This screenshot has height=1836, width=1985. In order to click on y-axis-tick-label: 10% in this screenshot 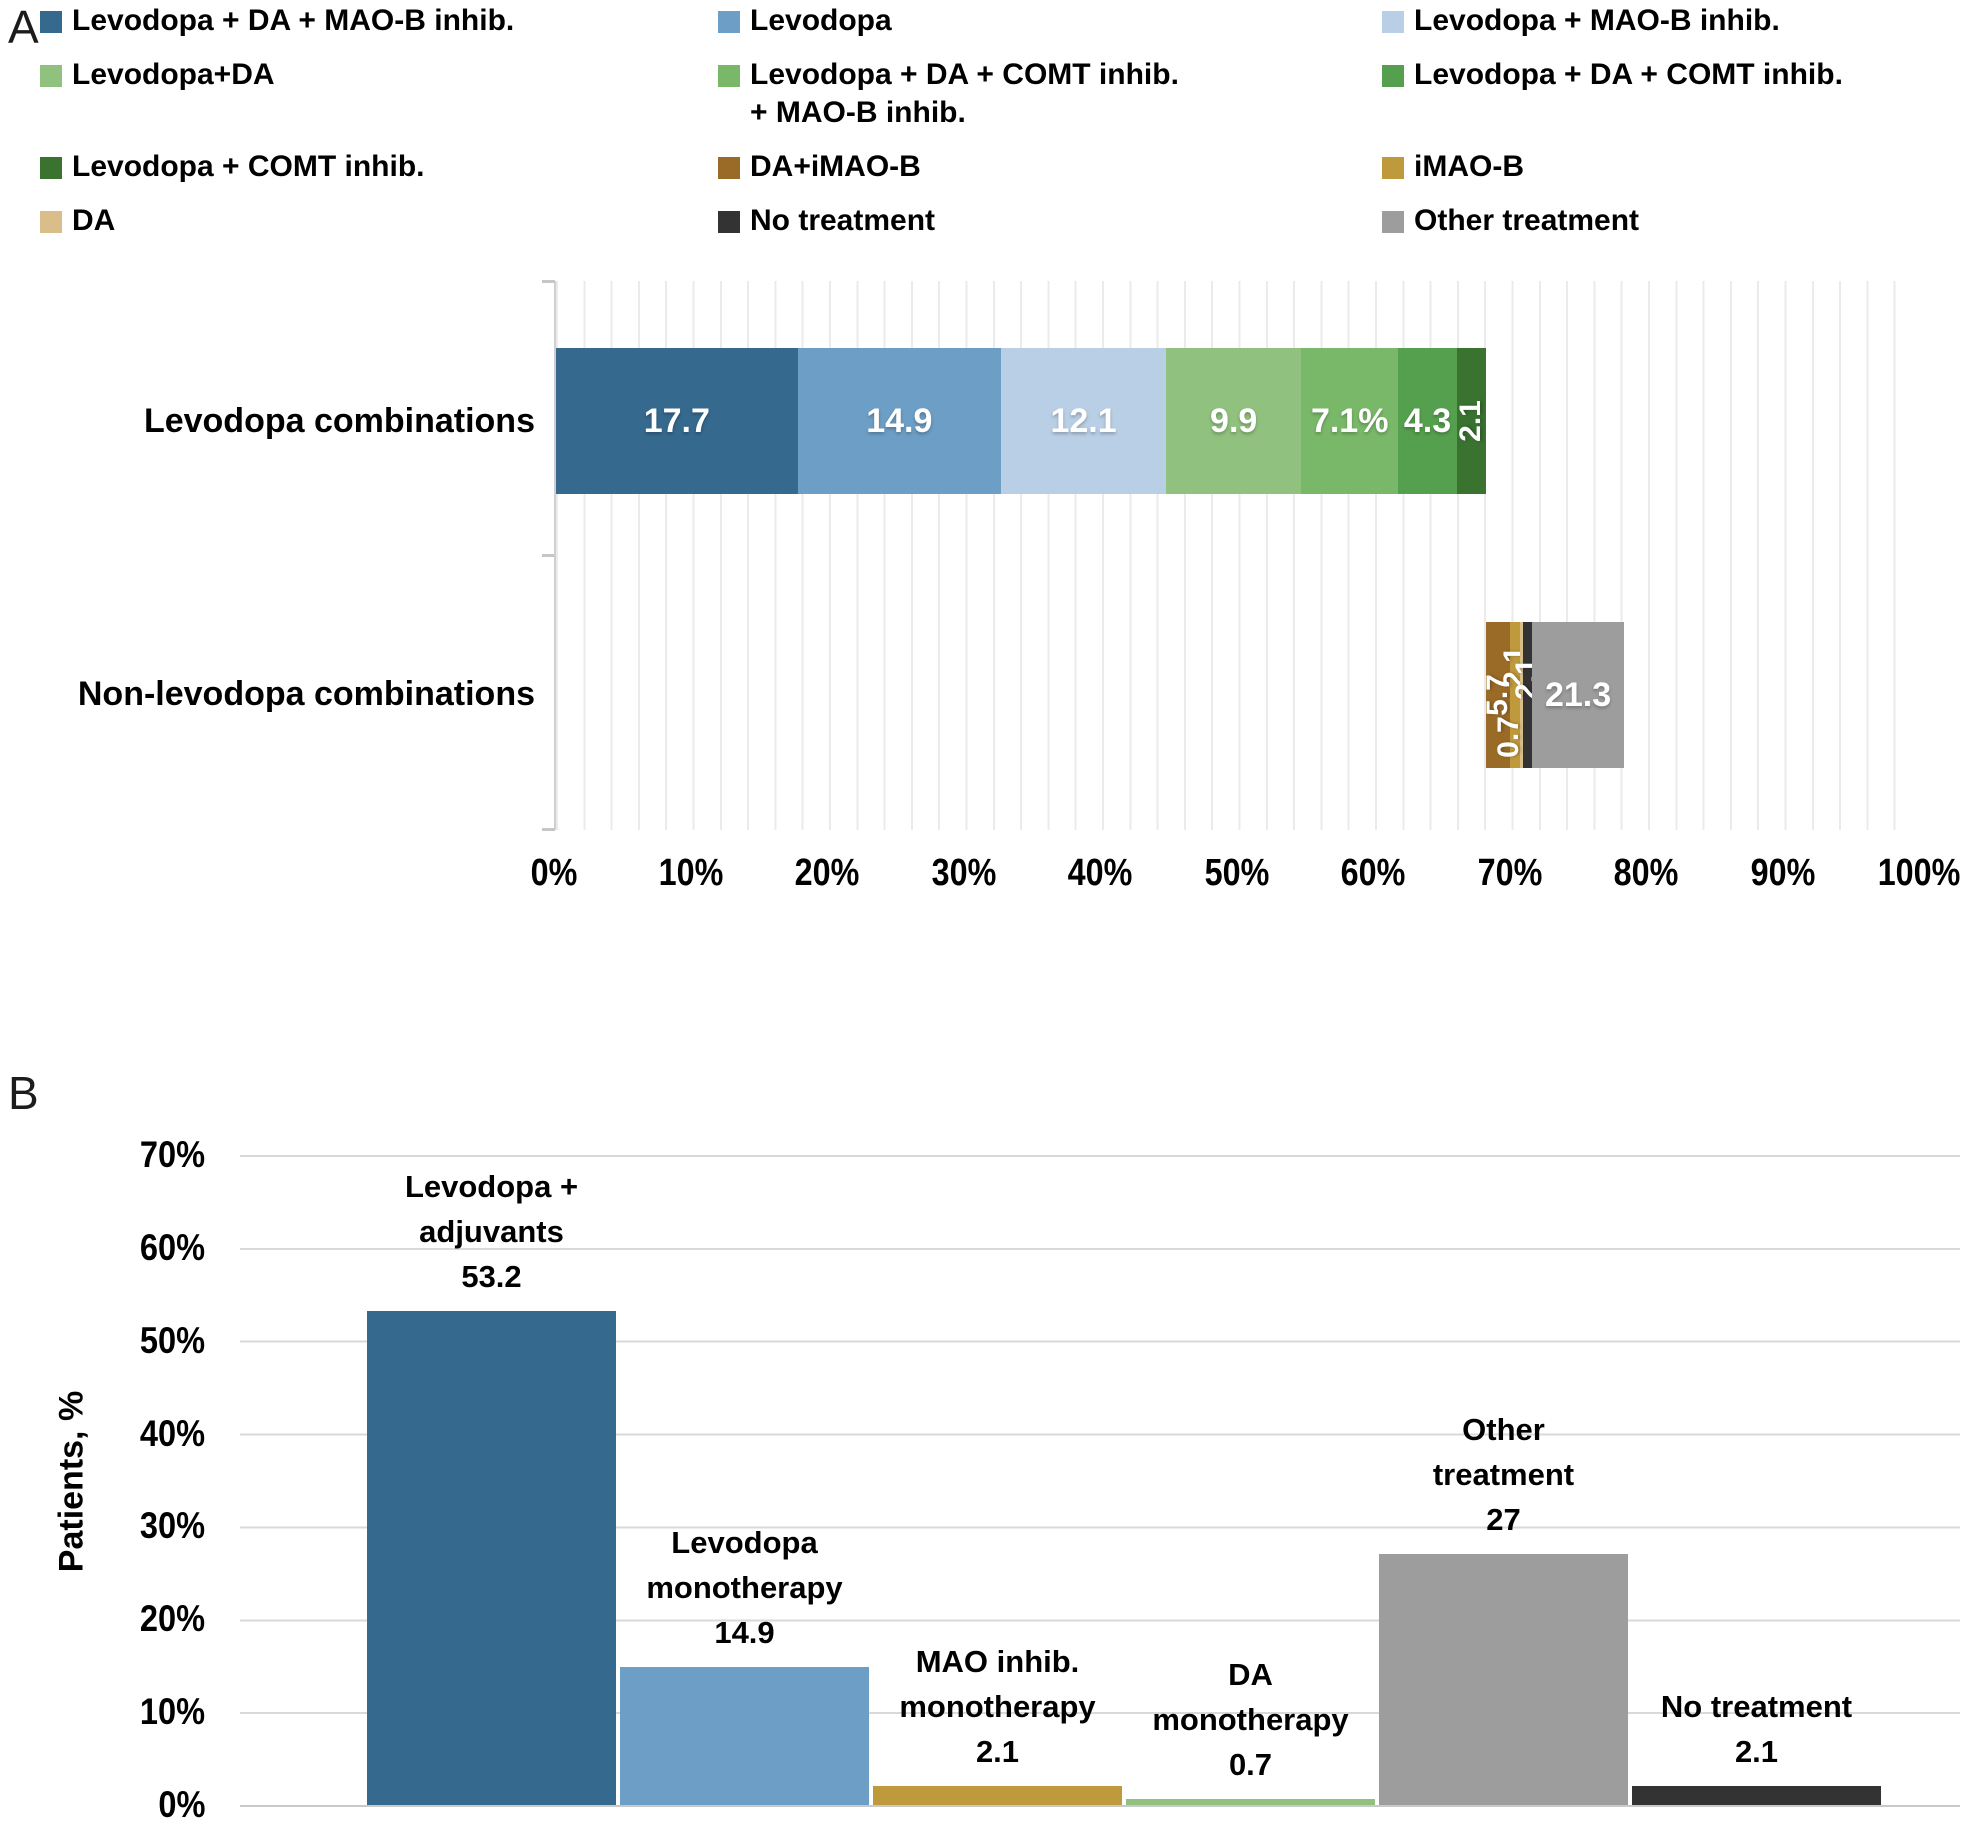, I will do `click(172, 1712)`.